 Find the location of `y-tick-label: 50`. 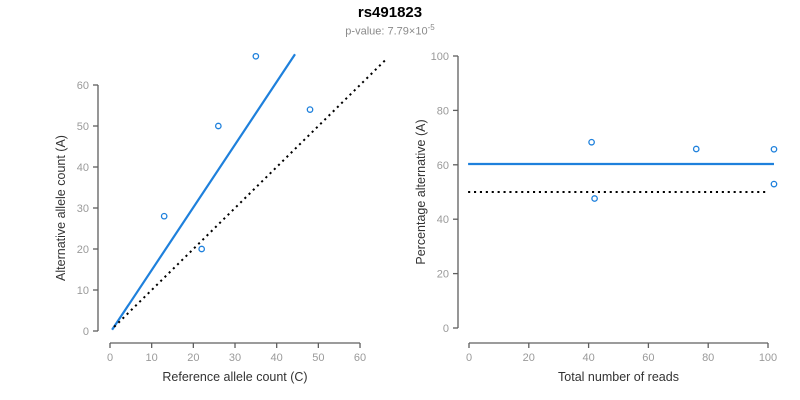

y-tick-label: 50 is located at coordinates (83, 127).